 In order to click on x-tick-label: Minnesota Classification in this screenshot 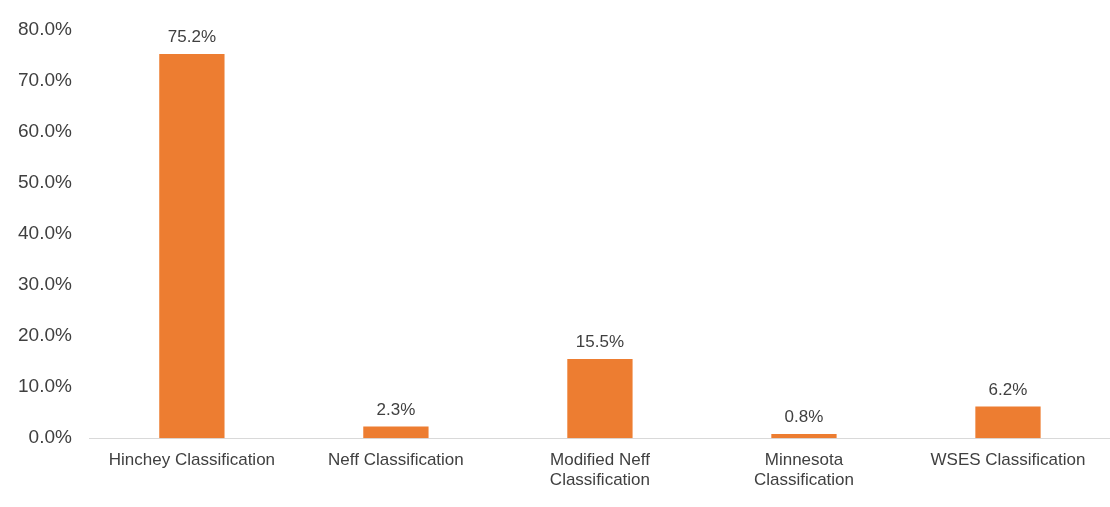, I will do `click(804, 470)`.